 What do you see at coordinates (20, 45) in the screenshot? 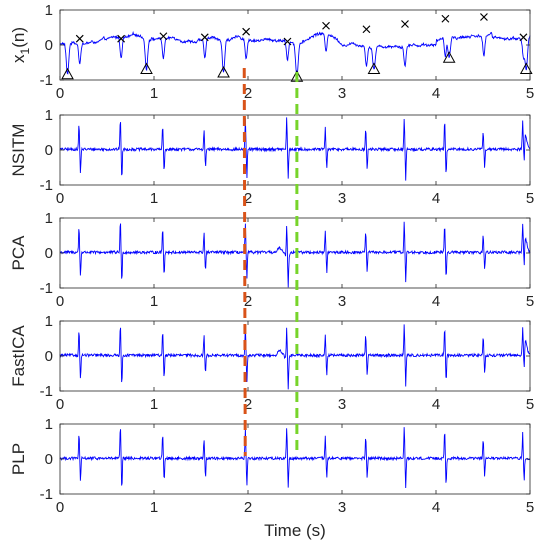
I see `y-axis-label: x1(n)` at bounding box center [20, 45].